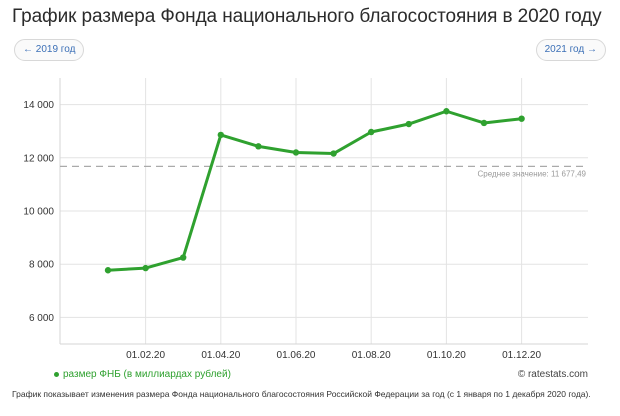 This screenshot has width=620, height=416. What do you see at coordinates (41, 318) in the screenshot?
I see `y-tick-label: 6 000` at bounding box center [41, 318].